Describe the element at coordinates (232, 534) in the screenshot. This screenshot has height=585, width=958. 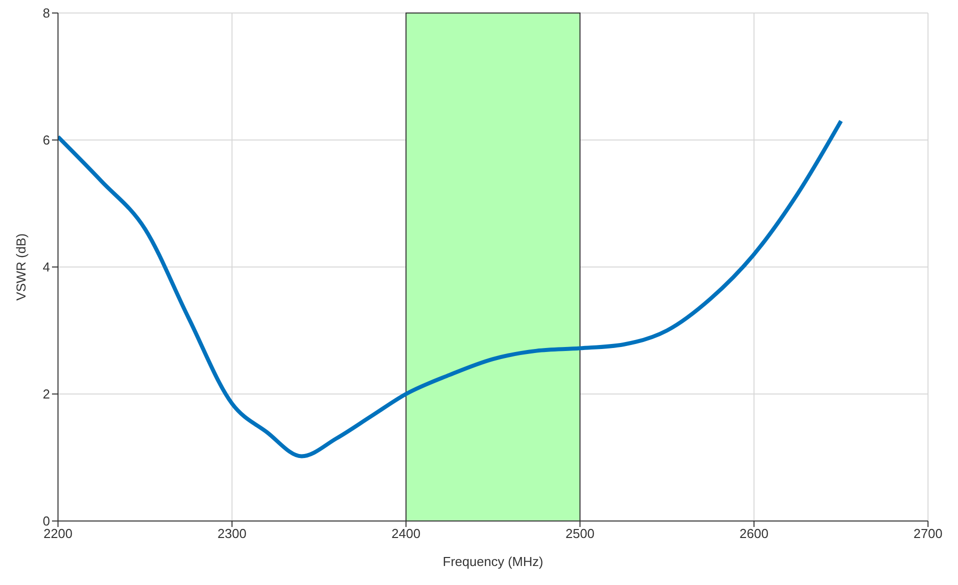
I see `x-tick-label: 2300` at that location.